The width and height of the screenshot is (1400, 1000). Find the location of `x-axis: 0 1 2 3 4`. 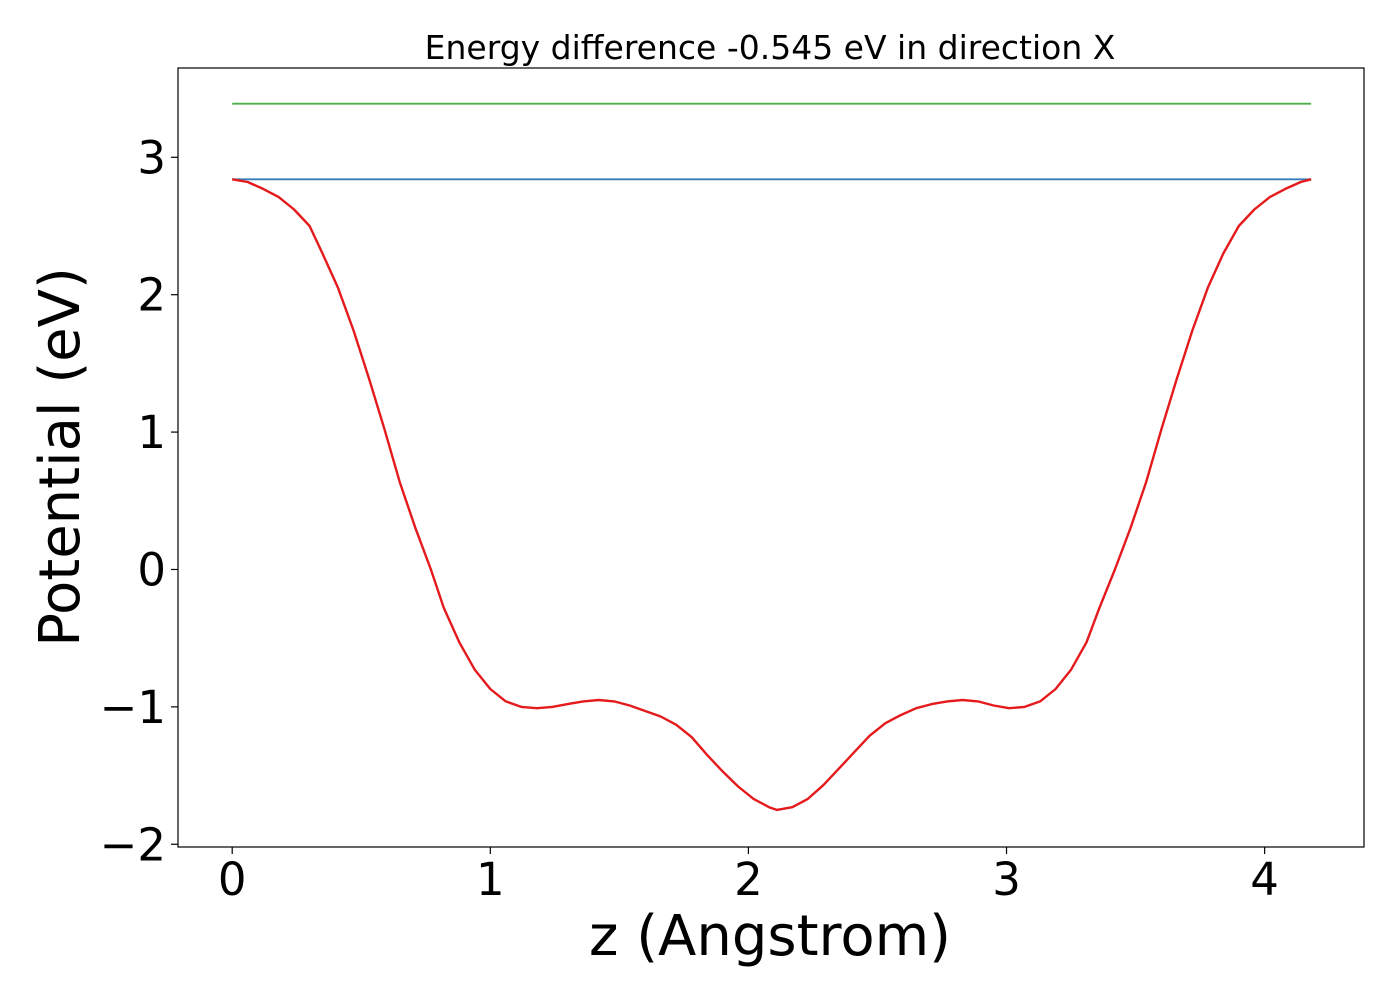

x-axis: 0 1 2 3 4 is located at coordinates (748, 876).